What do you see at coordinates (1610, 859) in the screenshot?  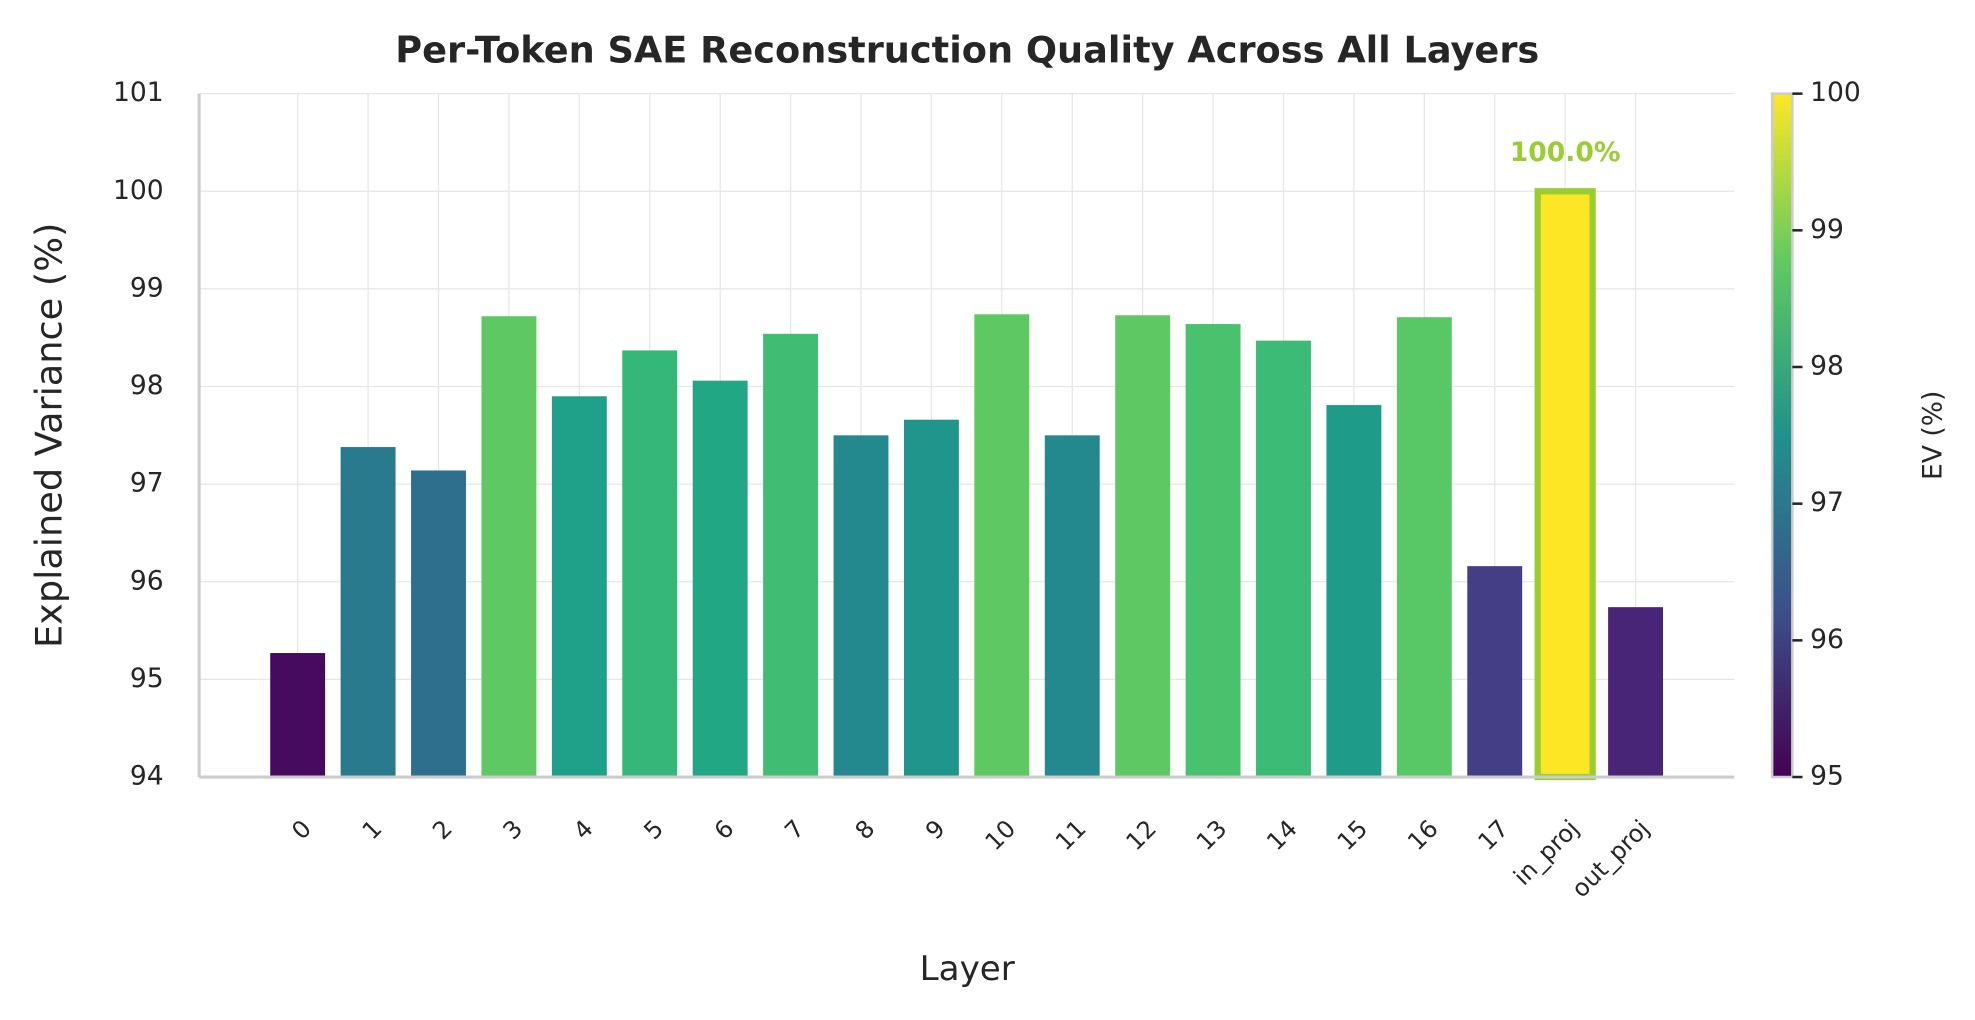 I see `x-tick-label: out_proj` at bounding box center [1610, 859].